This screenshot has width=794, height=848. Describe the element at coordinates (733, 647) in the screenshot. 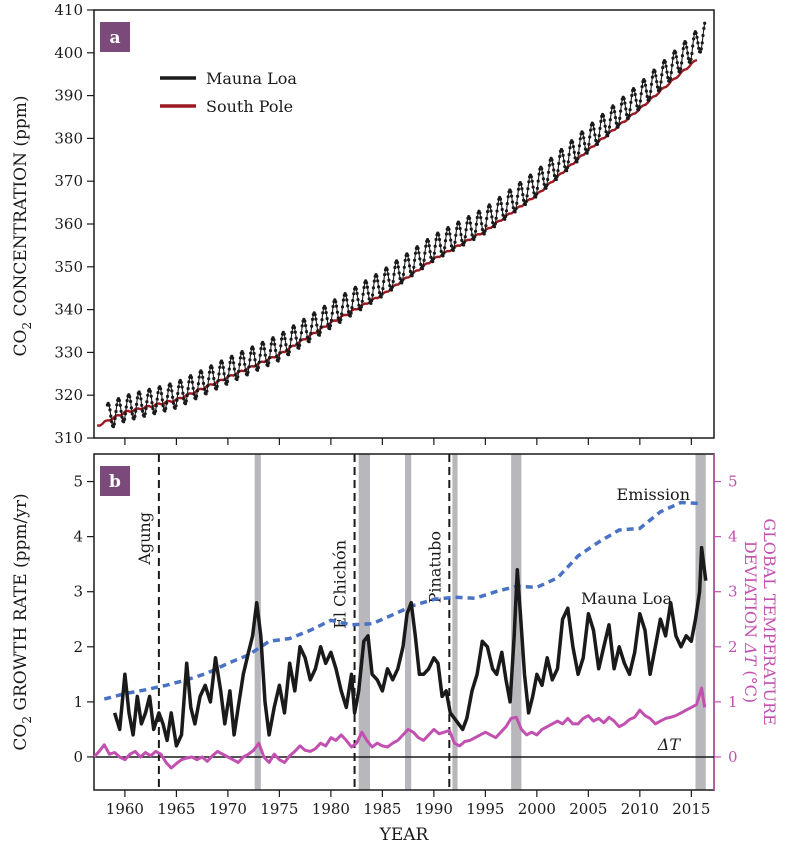

I see `y-tick-label-right: 2` at that location.